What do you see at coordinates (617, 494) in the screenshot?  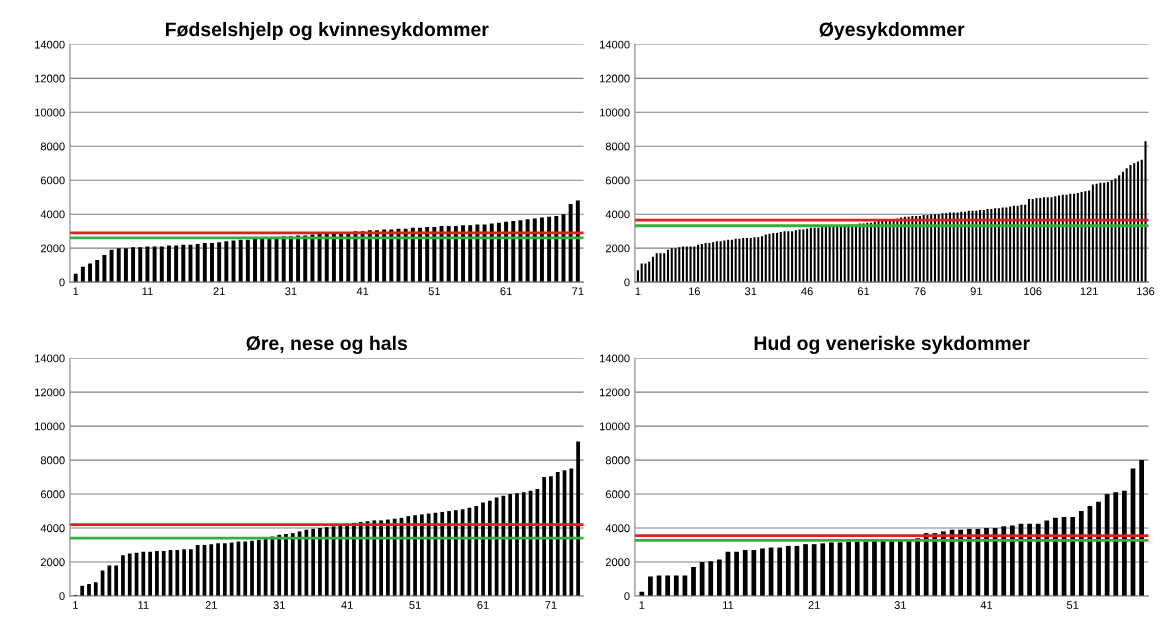 I see `y-tick-label: 6000` at bounding box center [617, 494].